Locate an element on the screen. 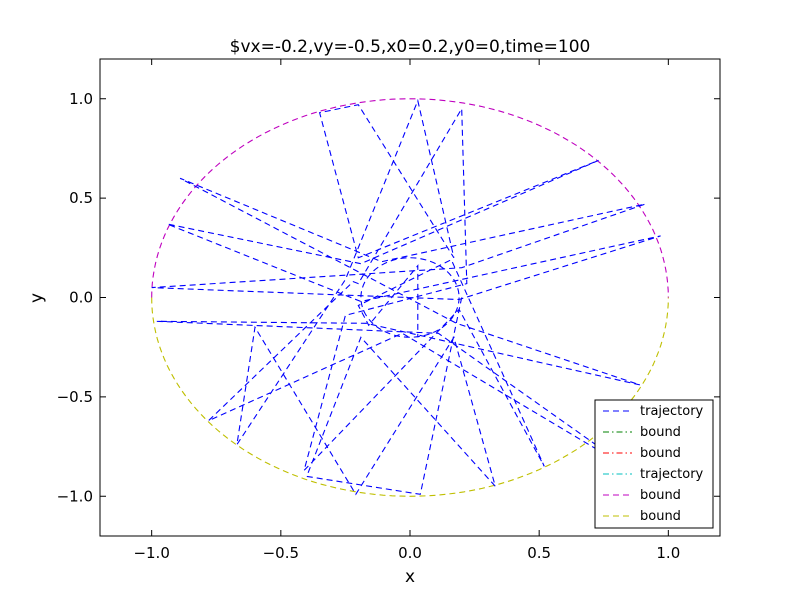 The width and height of the screenshot is (800, 596). legend: trajectory bound bound trajectory bound bound is located at coordinates (654, 464).